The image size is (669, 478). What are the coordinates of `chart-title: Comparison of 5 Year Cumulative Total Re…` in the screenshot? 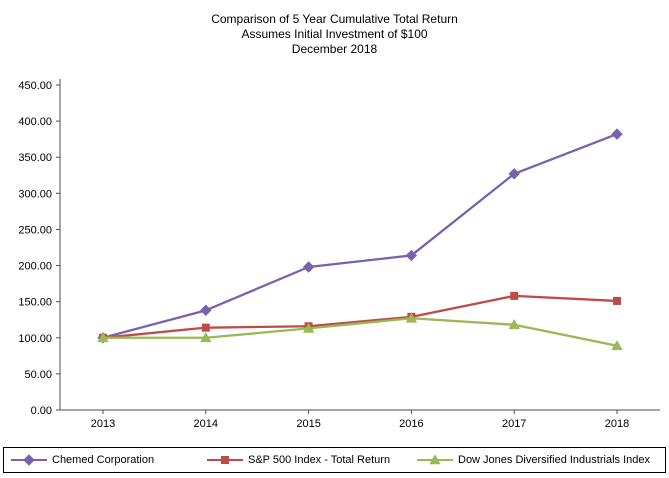 It's located at (334, 34).